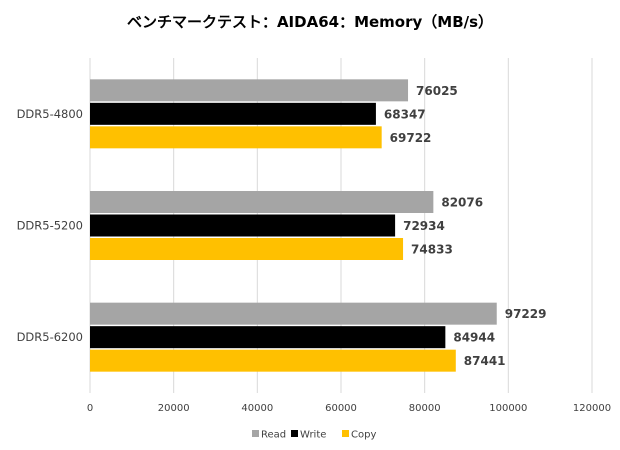 The width and height of the screenshot is (620, 450). Describe the element at coordinates (437, 91) in the screenshot. I see `data-label: 76025` at that location.